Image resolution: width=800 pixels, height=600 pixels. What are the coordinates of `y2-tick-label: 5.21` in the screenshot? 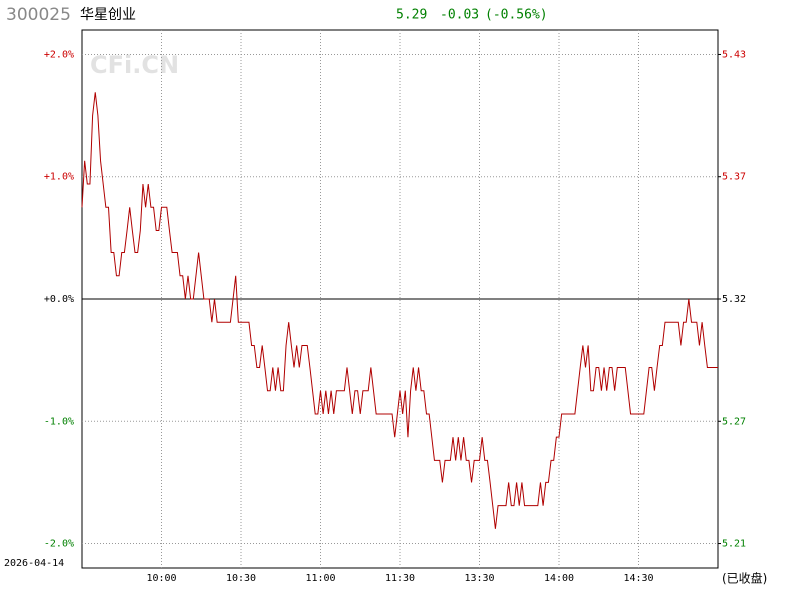 It's located at (734, 544).